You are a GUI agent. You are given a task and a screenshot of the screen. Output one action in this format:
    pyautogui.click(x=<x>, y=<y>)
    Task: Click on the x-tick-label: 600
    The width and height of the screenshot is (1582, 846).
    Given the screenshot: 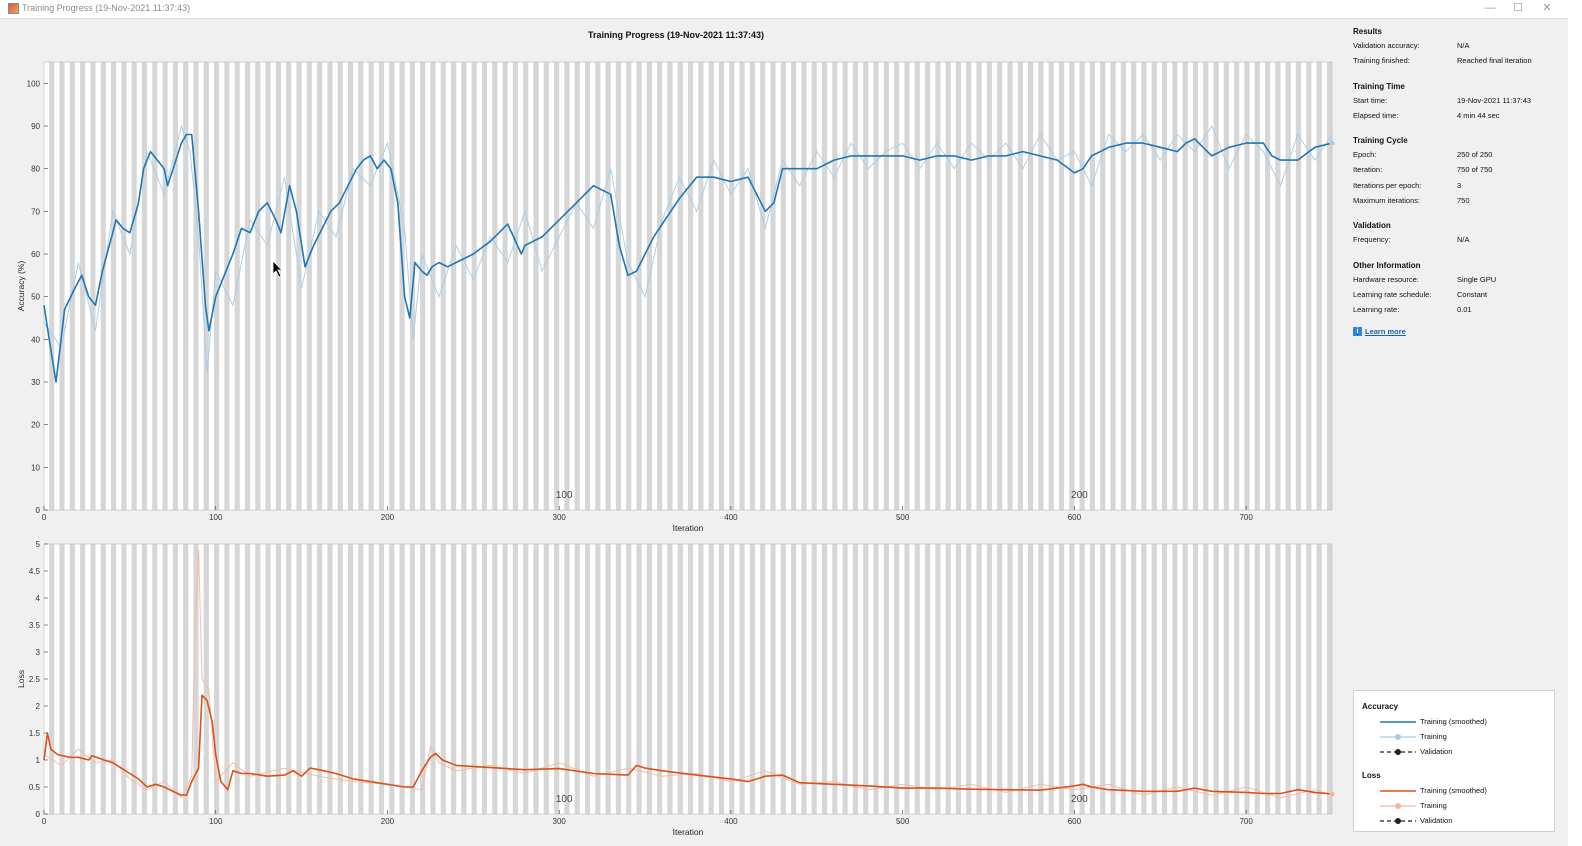 What is the action you would take?
    pyautogui.click(x=1075, y=821)
    